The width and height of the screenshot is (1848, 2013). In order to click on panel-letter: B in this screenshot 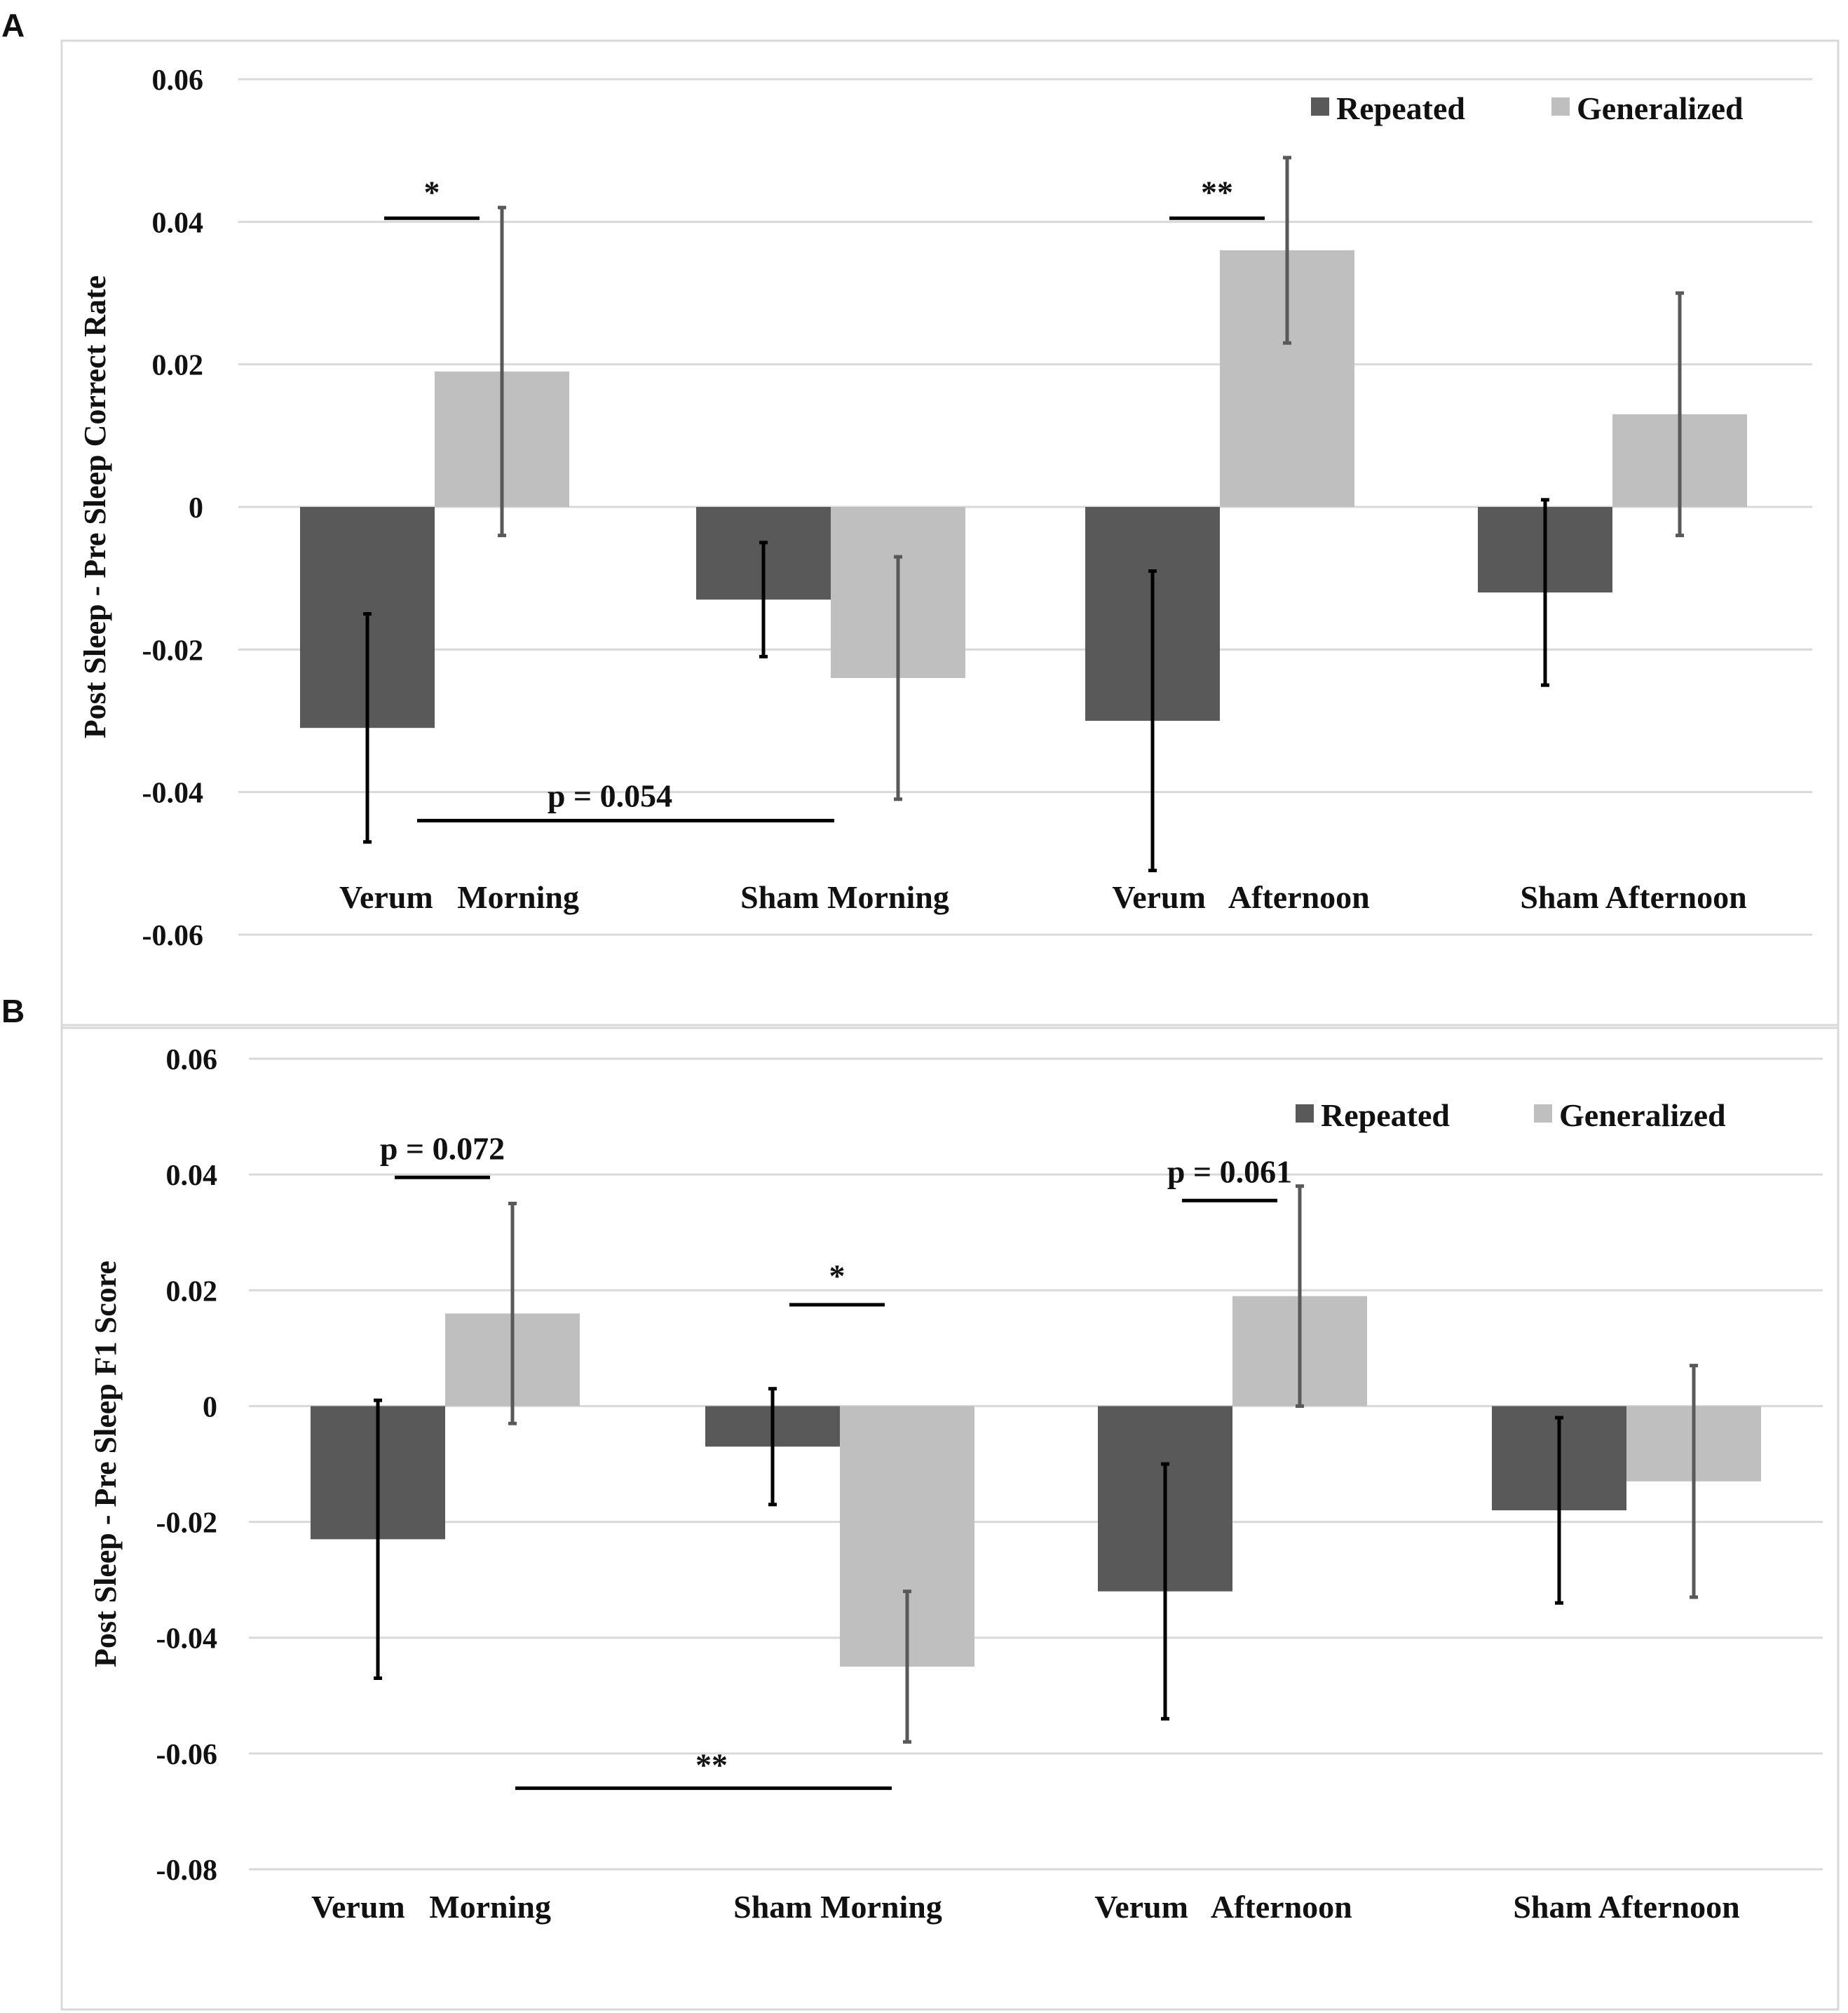, I will do `click(13, 1011)`.